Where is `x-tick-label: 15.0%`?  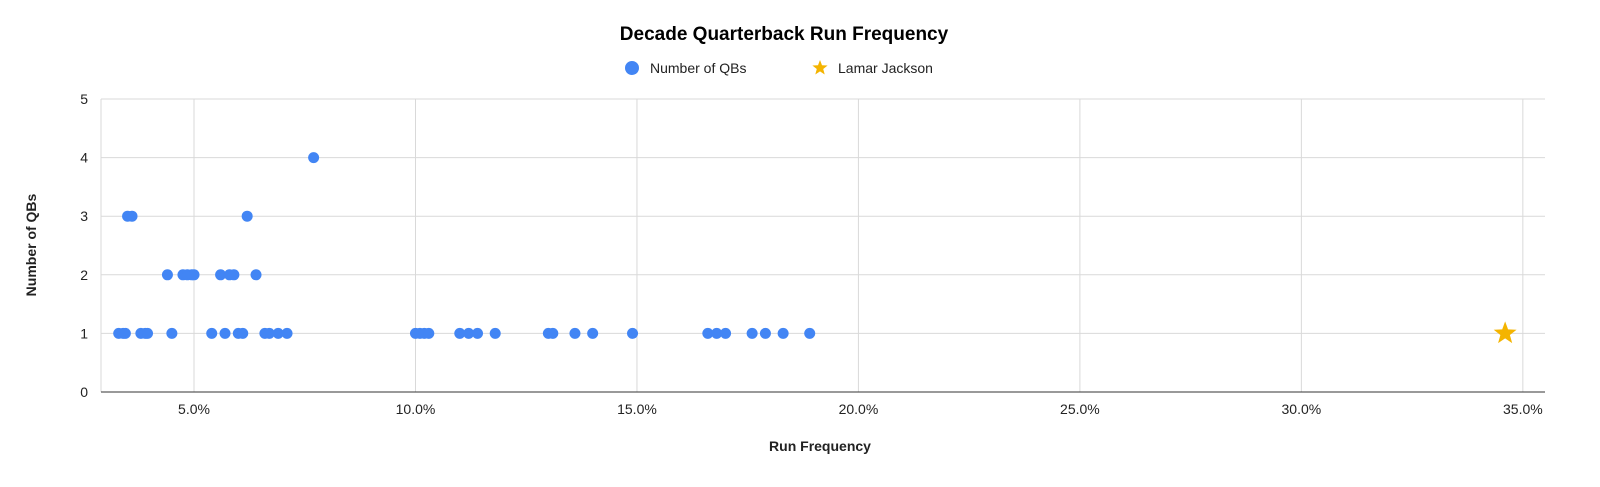 x-tick-label: 15.0% is located at coordinates (637, 409).